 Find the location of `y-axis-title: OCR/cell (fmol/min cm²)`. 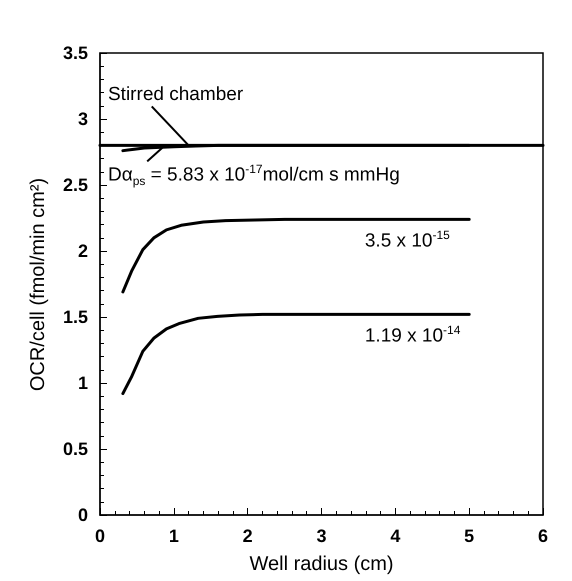

y-axis-title: OCR/cell (fmol/min cm²) is located at coordinates (38, 284).